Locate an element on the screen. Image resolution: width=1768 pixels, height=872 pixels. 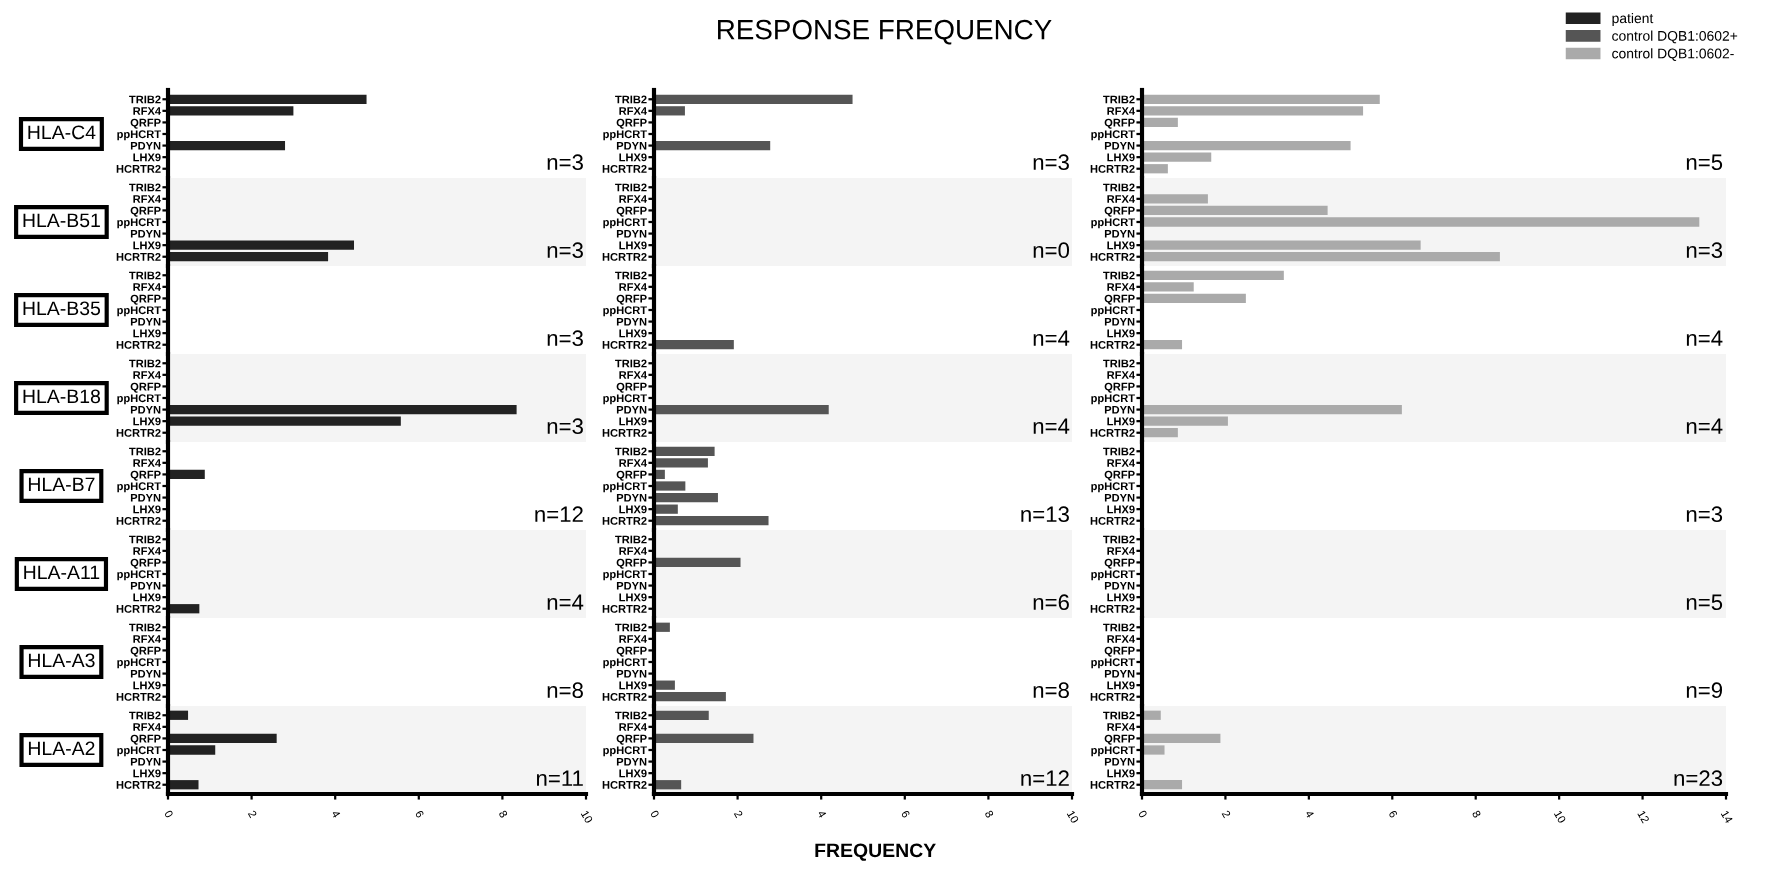
annotation: n=0 is located at coordinates (1051, 250).